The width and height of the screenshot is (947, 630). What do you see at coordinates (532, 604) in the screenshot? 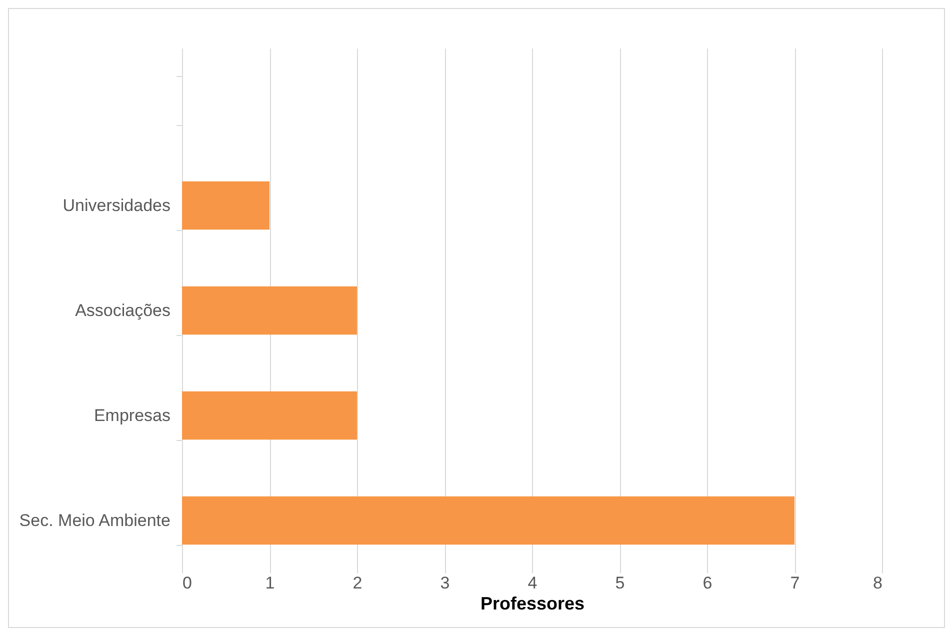
I see `x-axis-title: Professores` at bounding box center [532, 604].